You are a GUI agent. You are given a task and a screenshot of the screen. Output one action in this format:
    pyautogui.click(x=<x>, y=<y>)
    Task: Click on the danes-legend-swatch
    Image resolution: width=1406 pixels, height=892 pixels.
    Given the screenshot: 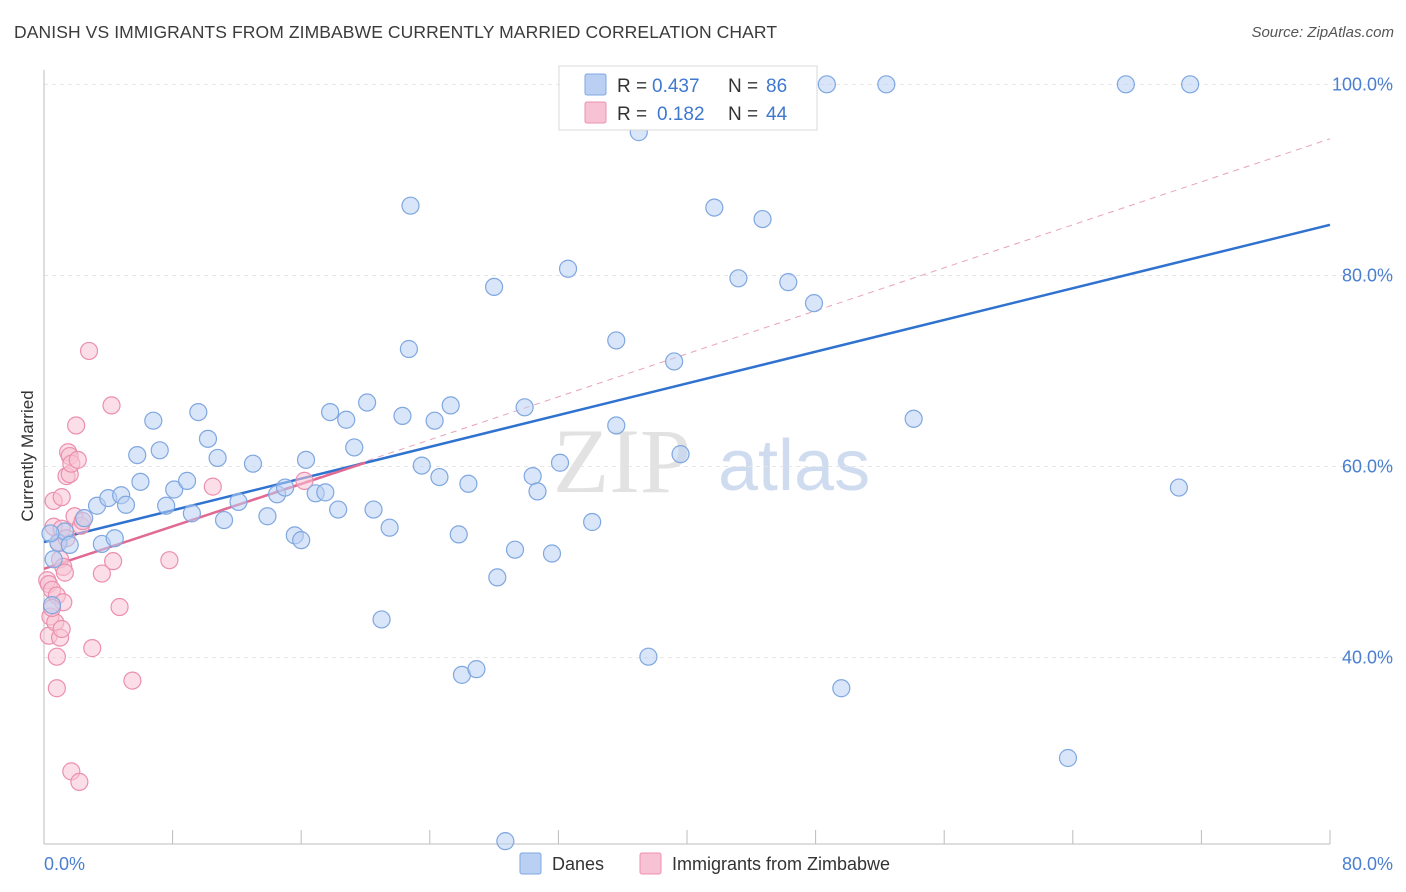 What is the action you would take?
    pyautogui.click(x=595, y=84)
    